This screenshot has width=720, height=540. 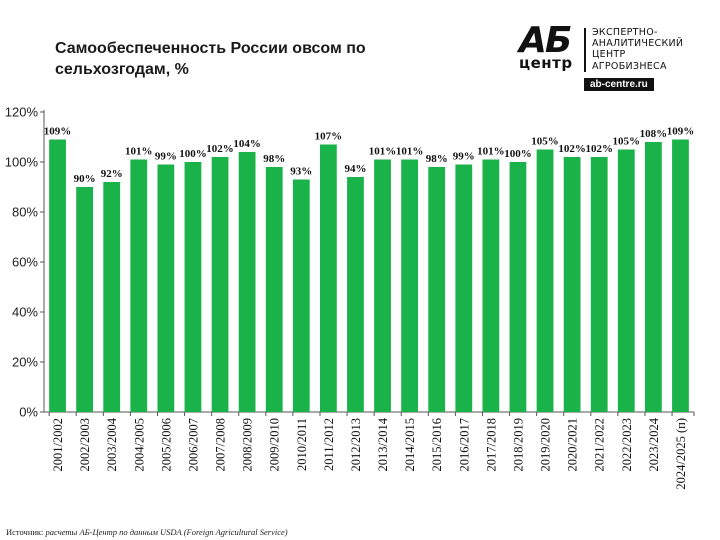 What do you see at coordinates (585, 50) in the screenshot?
I see `logo-divider` at bounding box center [585, 50].